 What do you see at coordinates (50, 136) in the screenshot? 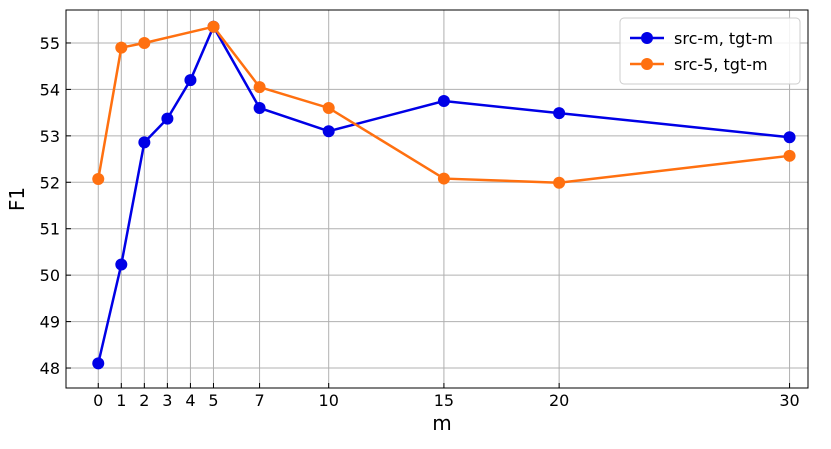
I see `y-tick-label: 53` at bounding box center [50, 136].